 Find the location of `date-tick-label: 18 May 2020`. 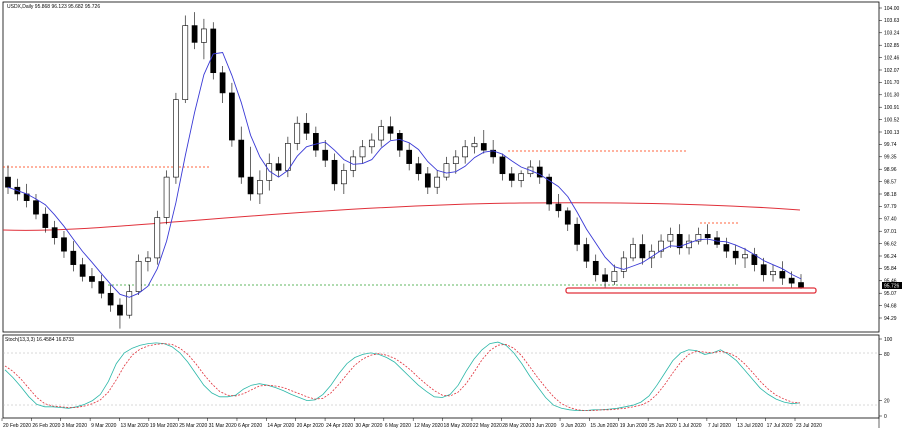

date-tick-label: 18 May 2020 is located at coordinates (458, 426).